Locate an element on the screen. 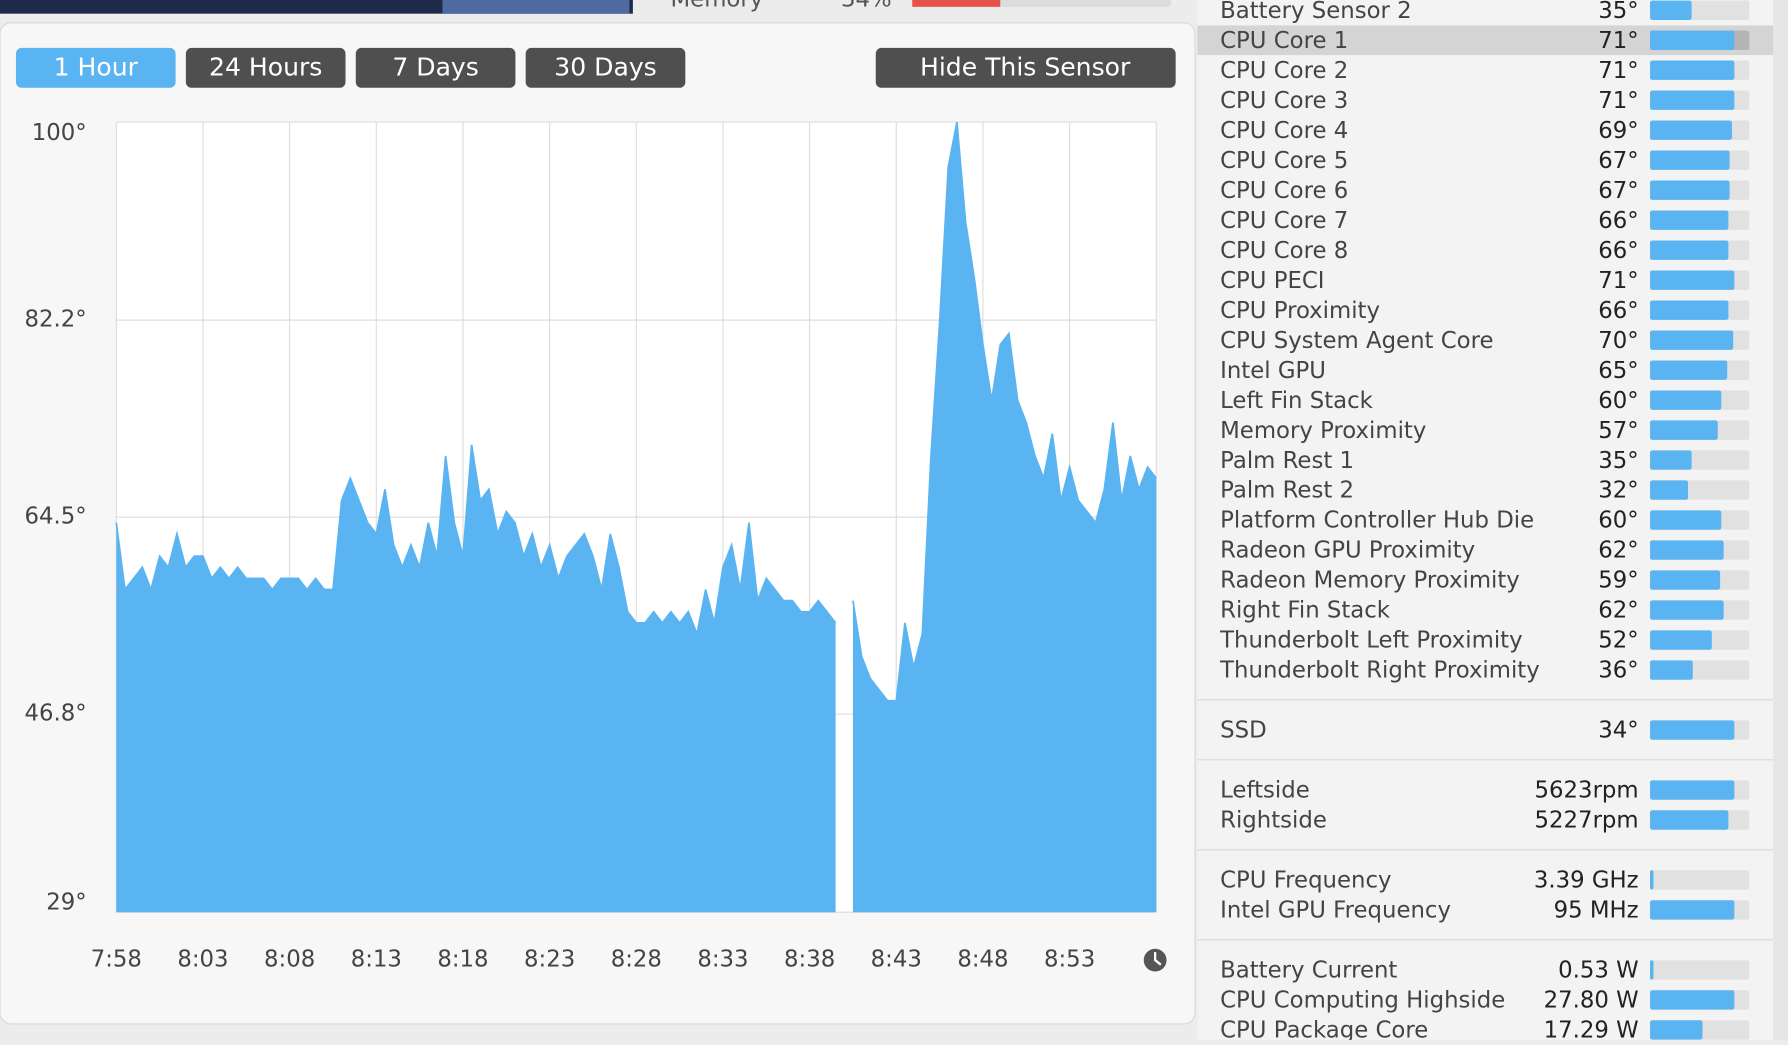 This screenshot has width=1788, height=1045. hide-button-label: Hide This Sensor is located at coordinates (1025, 66).